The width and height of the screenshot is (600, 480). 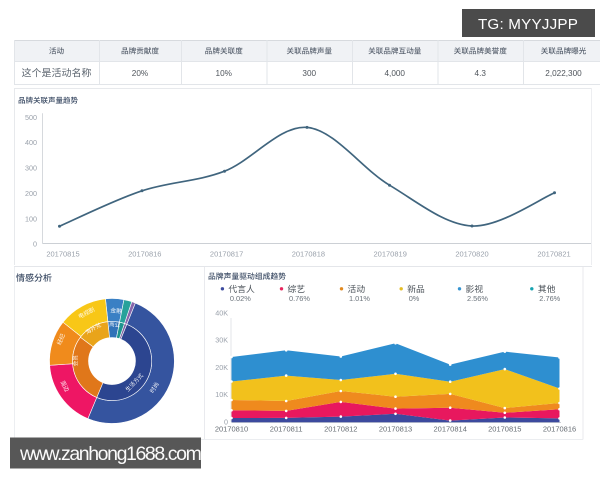 What do you see at coordinates (471, 254) in the screenshot?
I see `svg-text: 20170820` at bounding box center [471, 254].